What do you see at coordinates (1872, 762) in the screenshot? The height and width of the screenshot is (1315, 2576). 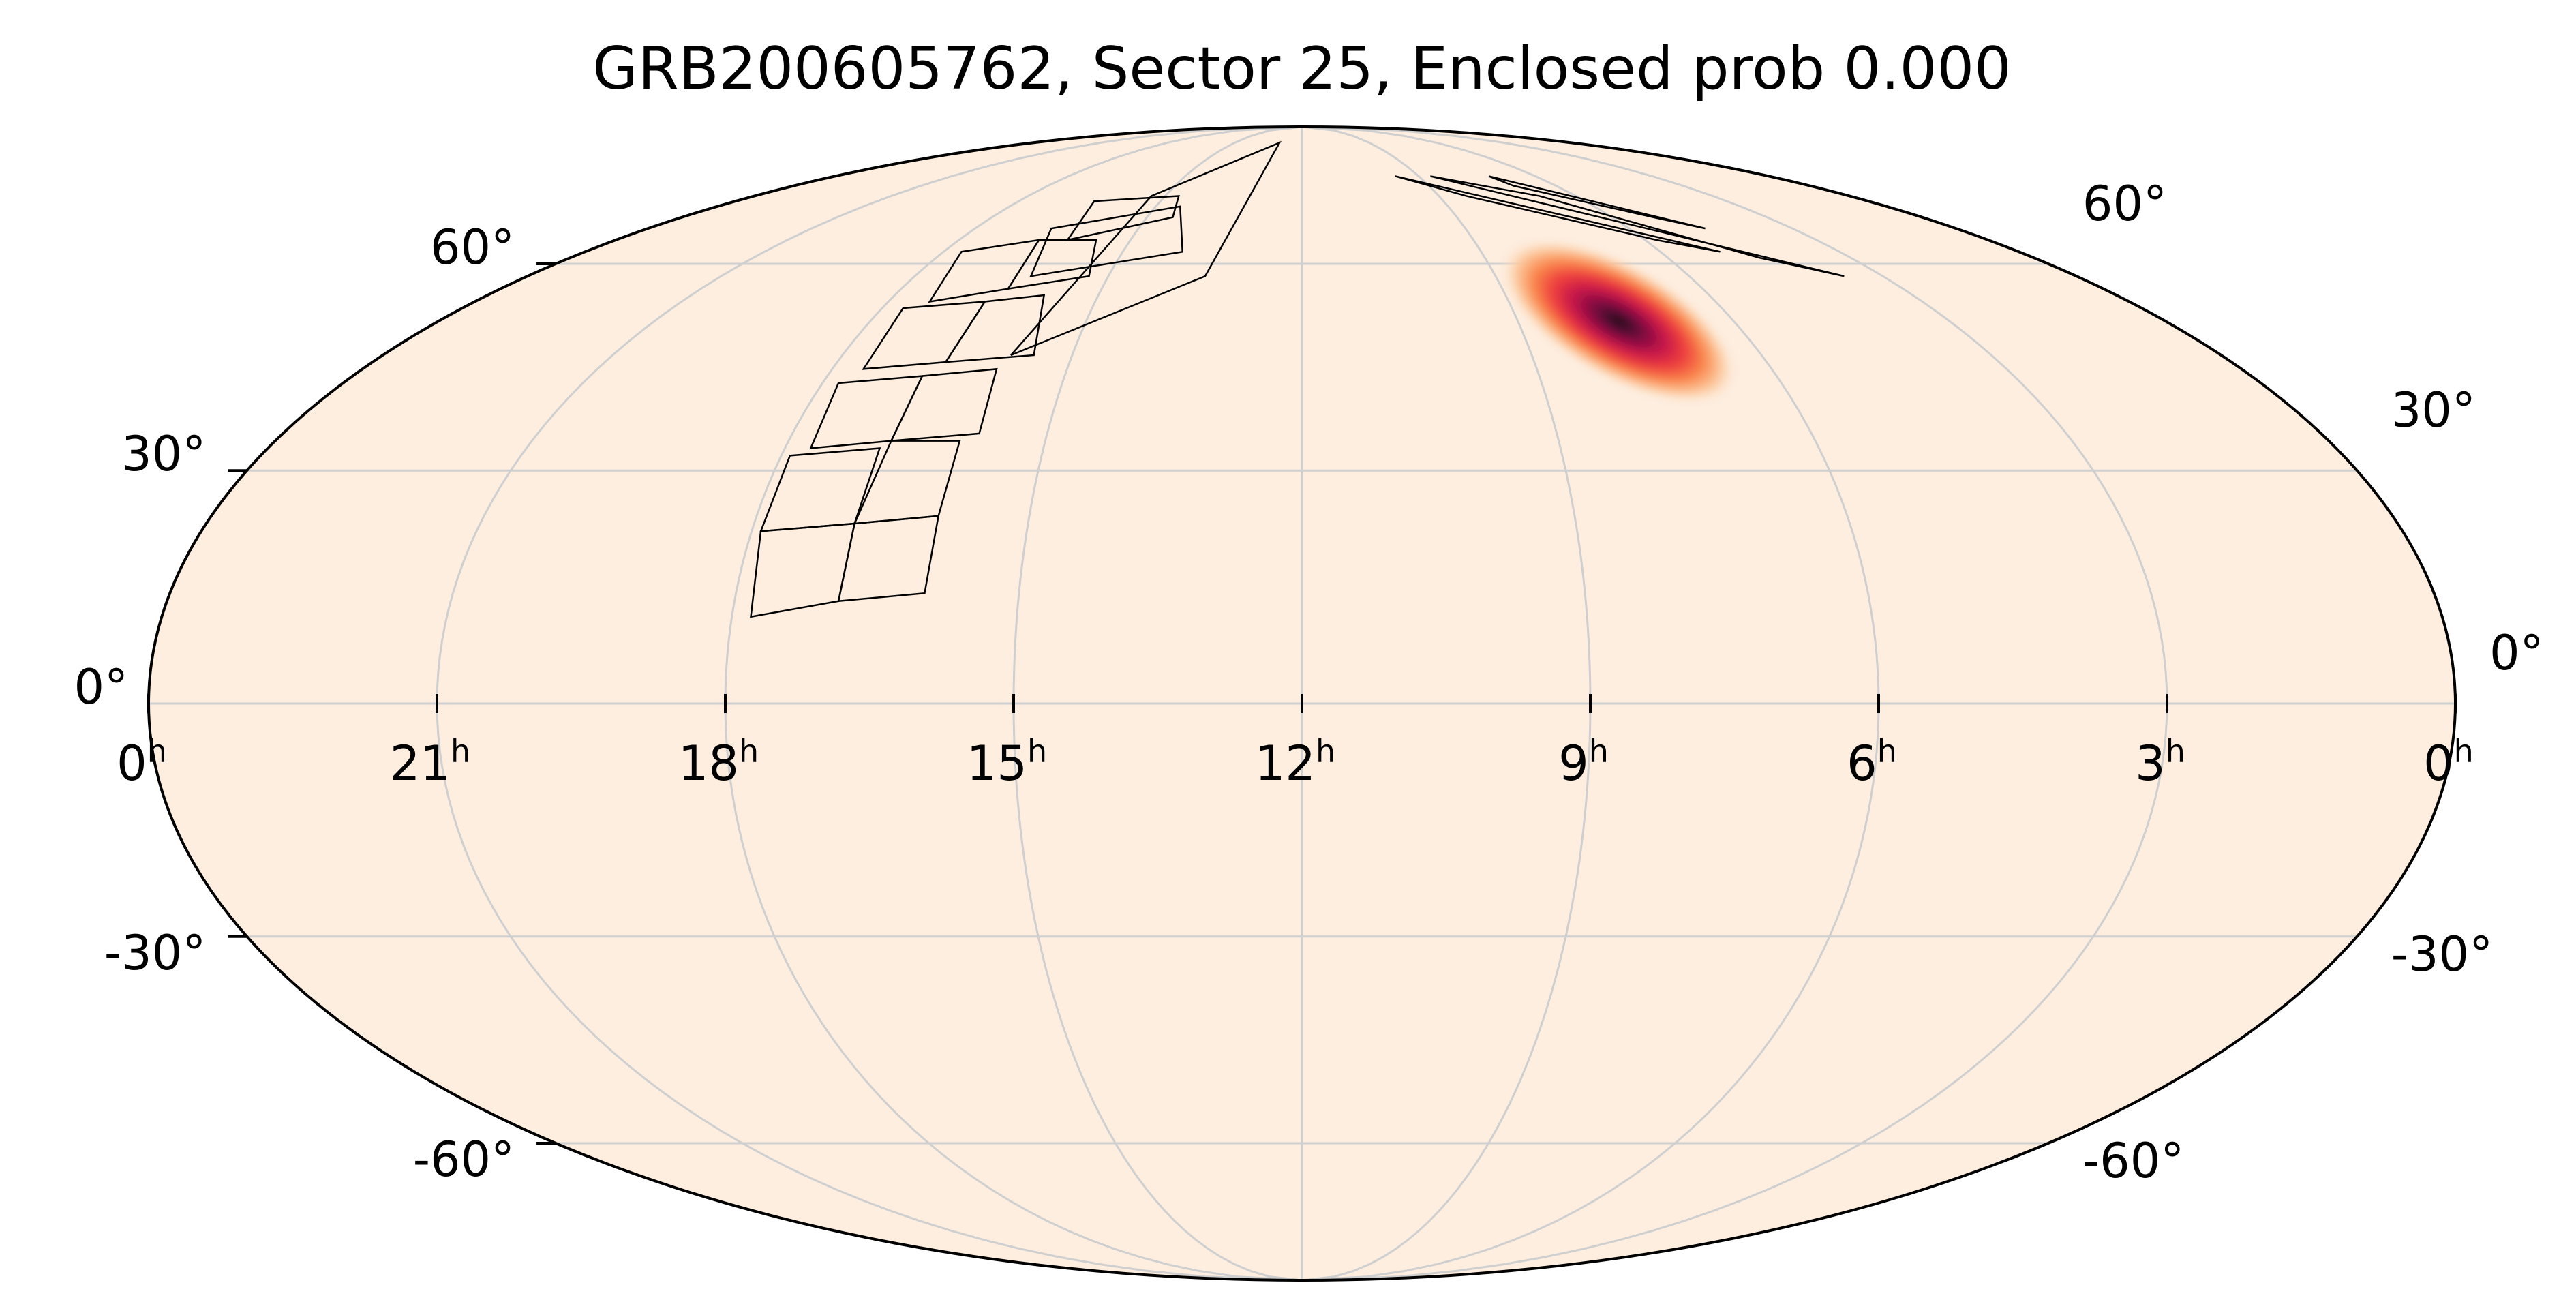 I see `ra-tick-label: 6h` at bounding box center [1872, 762].